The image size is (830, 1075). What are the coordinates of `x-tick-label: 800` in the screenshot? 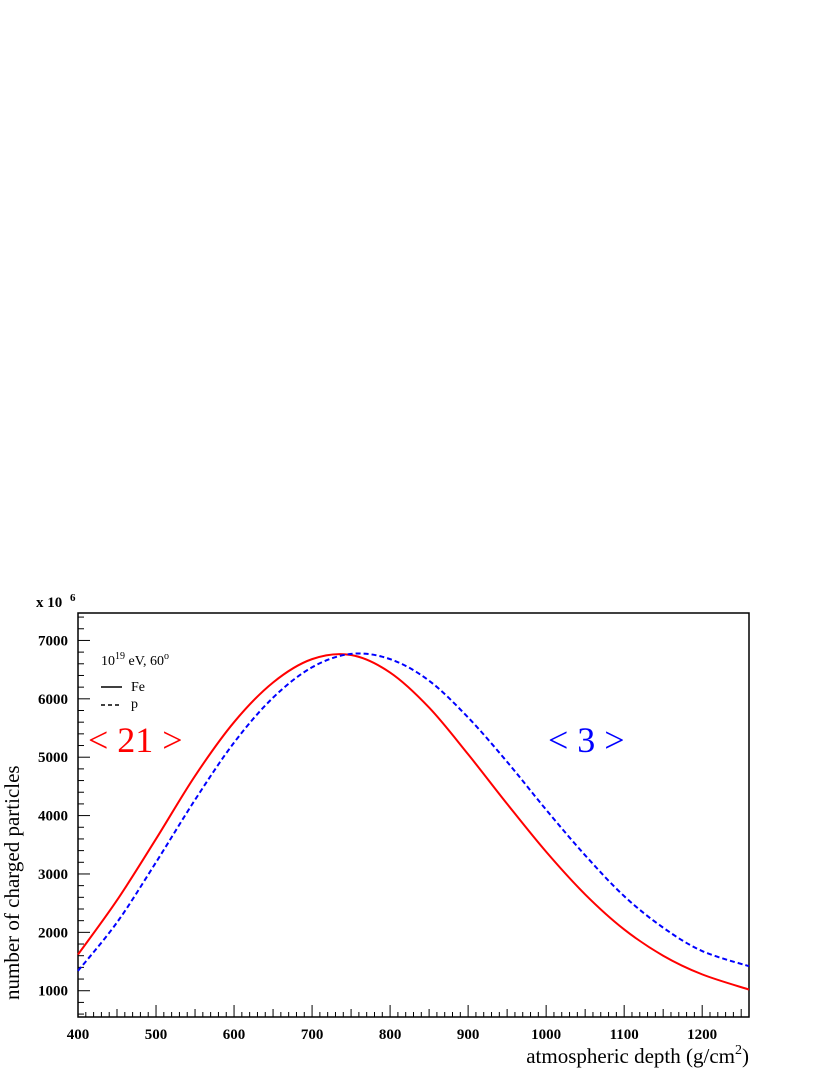 It's located at (390, 1035).